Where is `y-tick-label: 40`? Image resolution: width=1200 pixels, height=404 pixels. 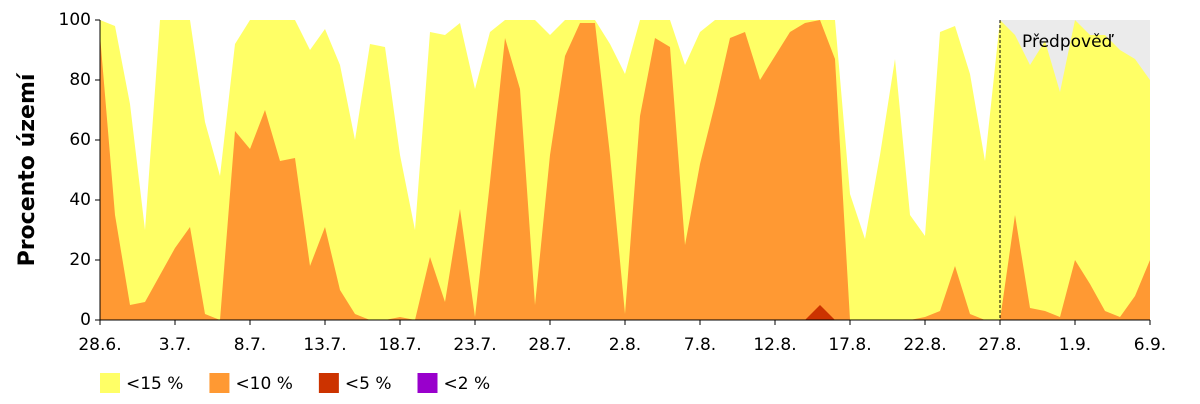
y-tick-label: 40 is located at coordinates (80, 200).